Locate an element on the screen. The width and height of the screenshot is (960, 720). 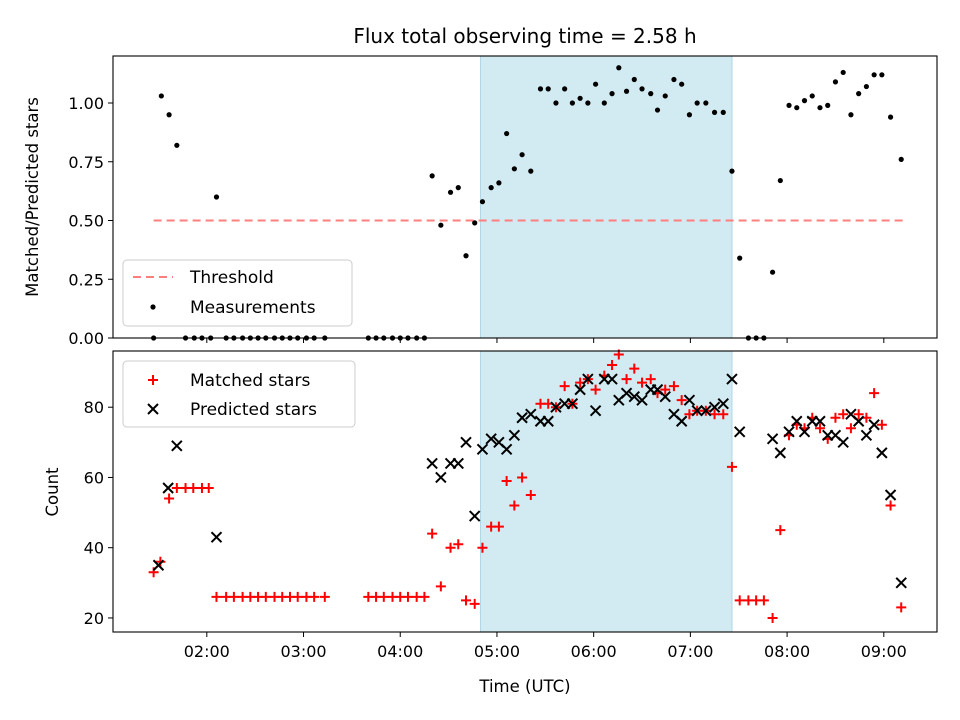
legend-predicted-swatch is located at coordinates (153, 409).